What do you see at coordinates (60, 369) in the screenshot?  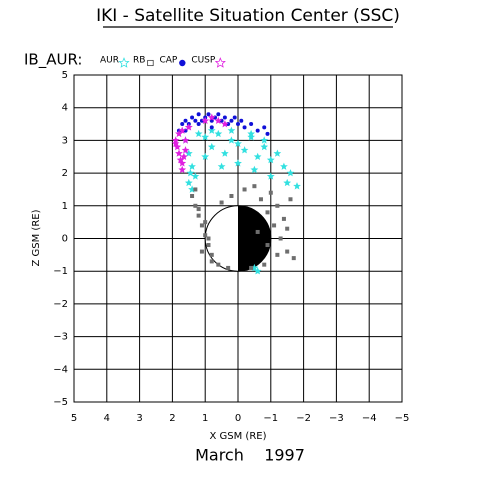 I see `y-tick-label: −4` at bounding box center [60, 369].